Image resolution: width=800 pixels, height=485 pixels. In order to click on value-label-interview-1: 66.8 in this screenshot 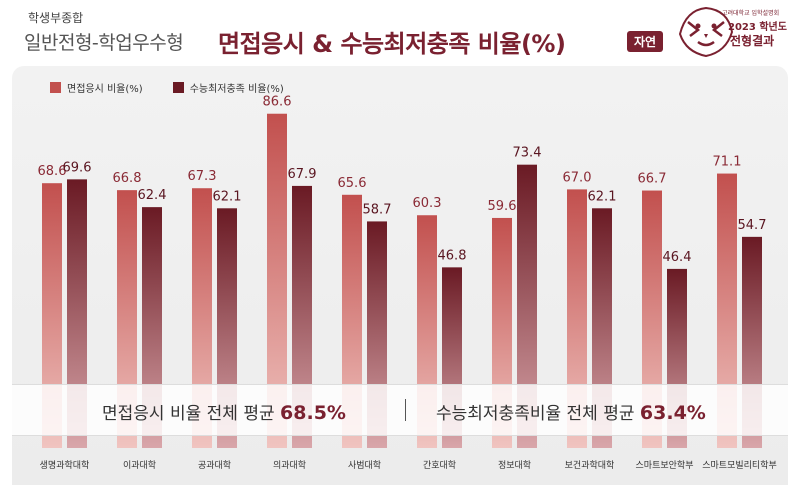, I will do `click(127, 178)`.